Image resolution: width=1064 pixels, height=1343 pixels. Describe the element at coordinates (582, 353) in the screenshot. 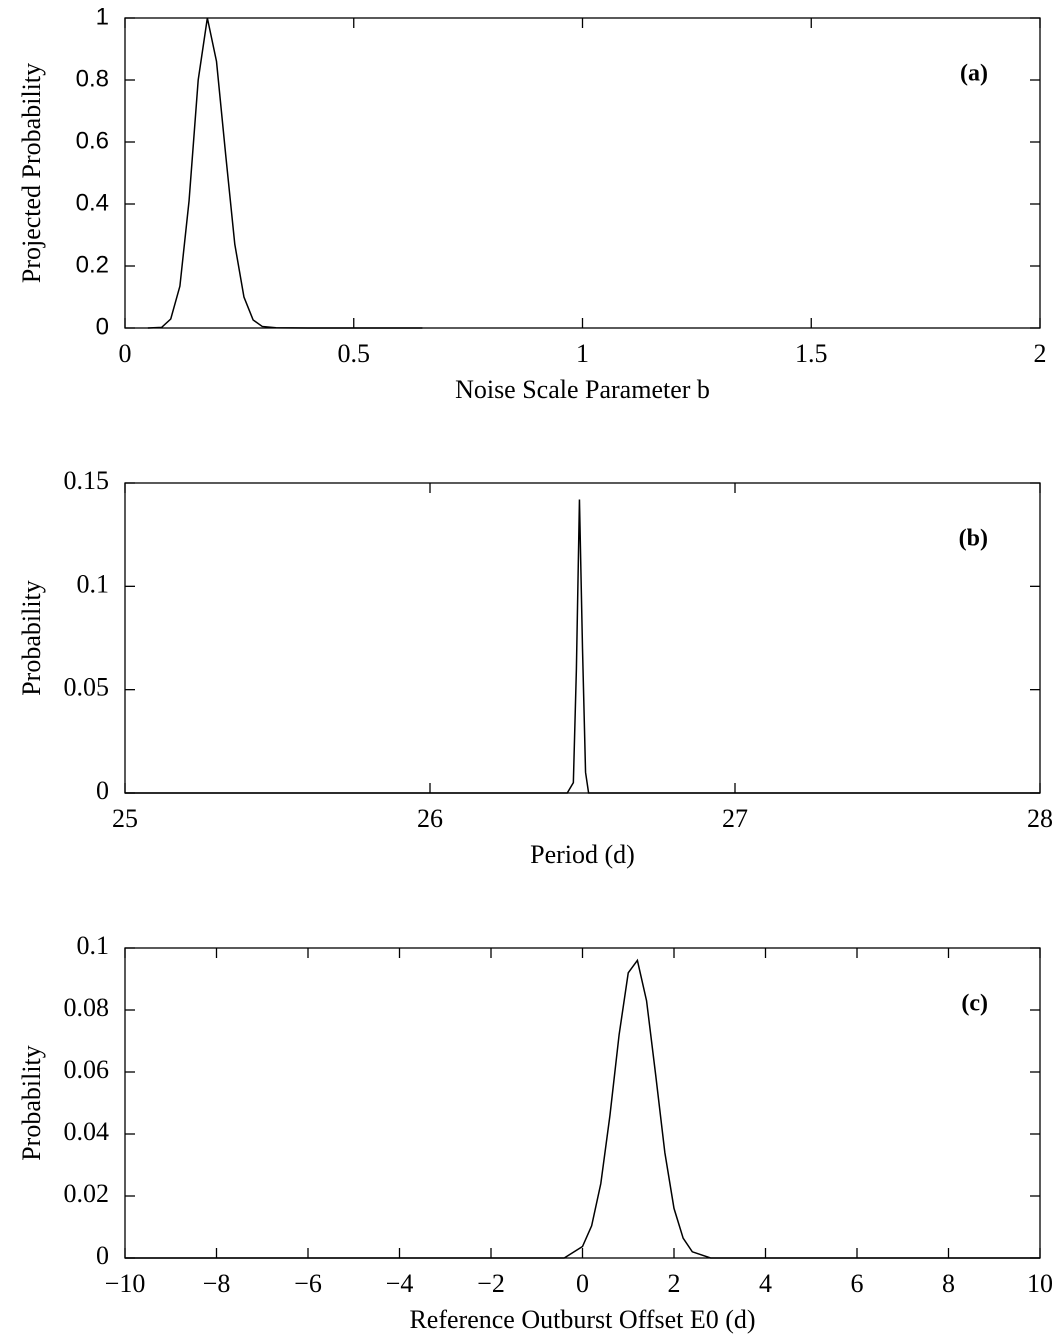

I see `x-tick-label: 1` at that location.